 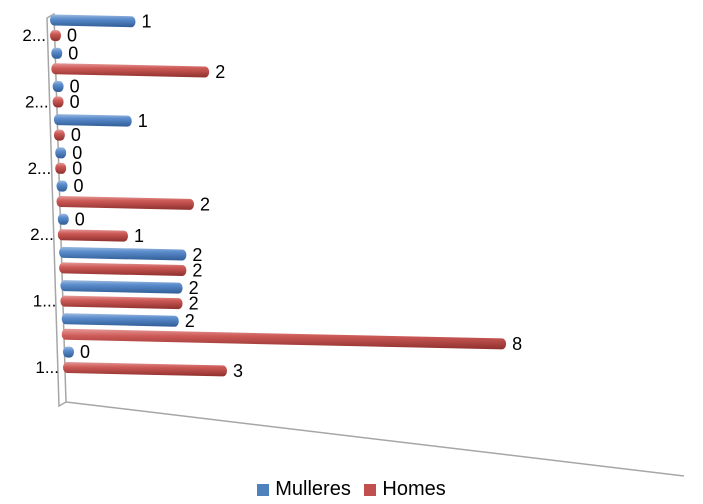 What do you see at coordinates (73, 53) in the screenshot?
I see `data-label-mulleres-9: 0` at bounding box center [73, 53].